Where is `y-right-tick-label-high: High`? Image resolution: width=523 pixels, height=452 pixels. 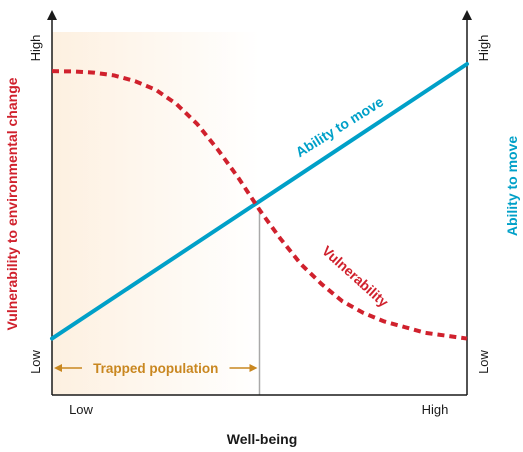 y-right-tick-label-high: High is located at coordinates (483, 48).